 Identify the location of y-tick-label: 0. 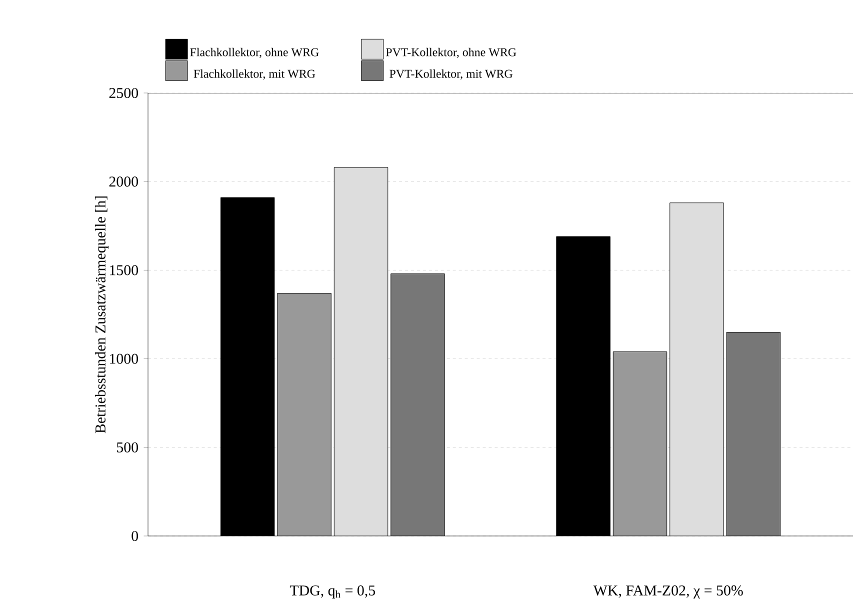
(135, 536).